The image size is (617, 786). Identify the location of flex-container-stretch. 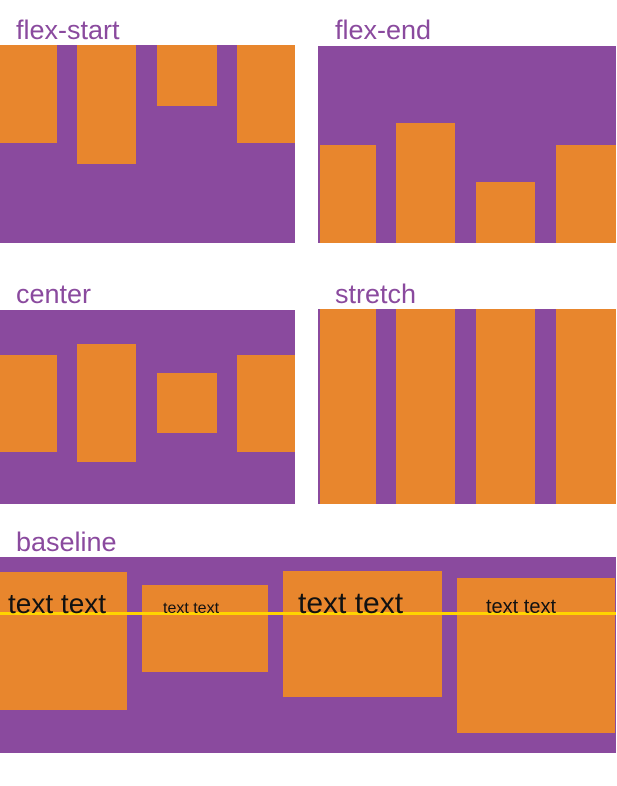
(467, 406).